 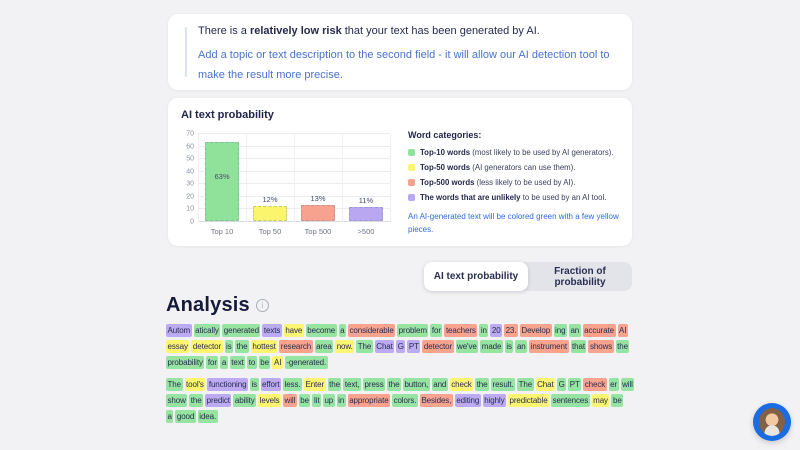 I want to click on analysis-token: Besides,, so click(x=436, y=400).